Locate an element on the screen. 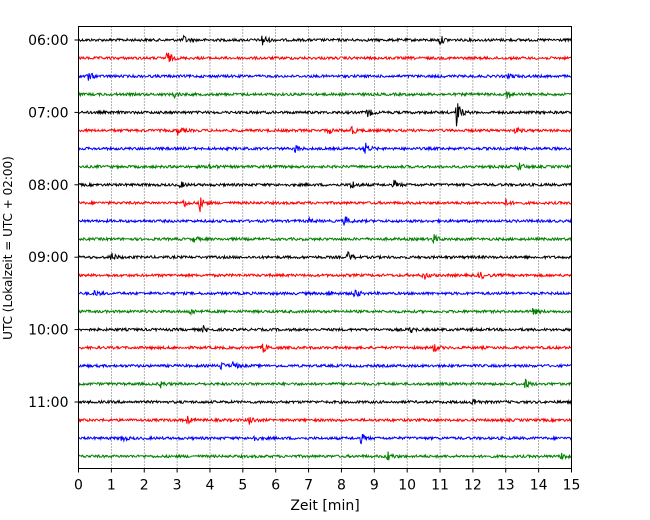  y-tick-label: 11:00 is located at coordinates (48, 403).